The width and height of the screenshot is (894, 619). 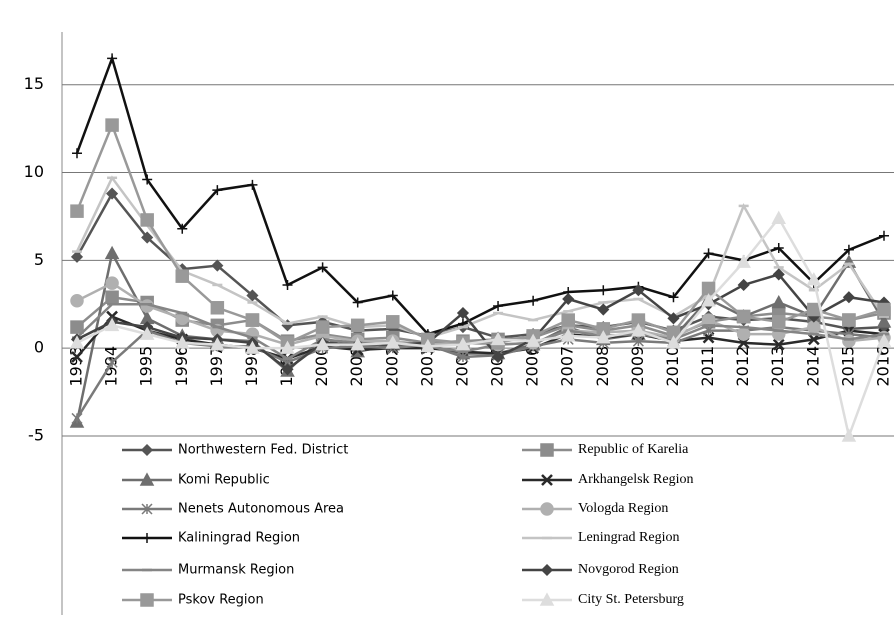 I want to click on x-tick-label: 2003, so click(x=426, y=366).